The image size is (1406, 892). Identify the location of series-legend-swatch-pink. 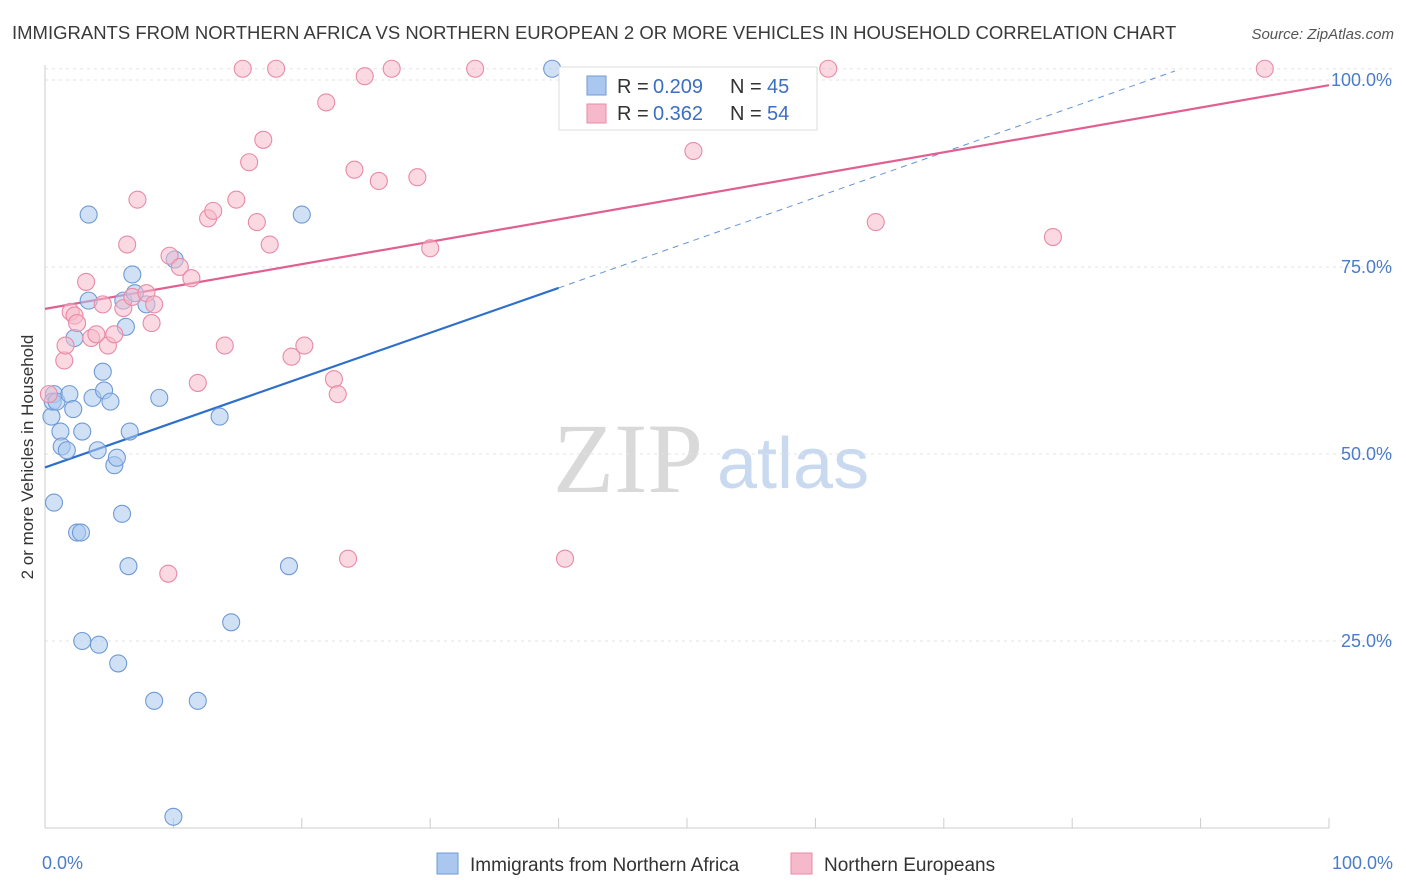
(801, 863).